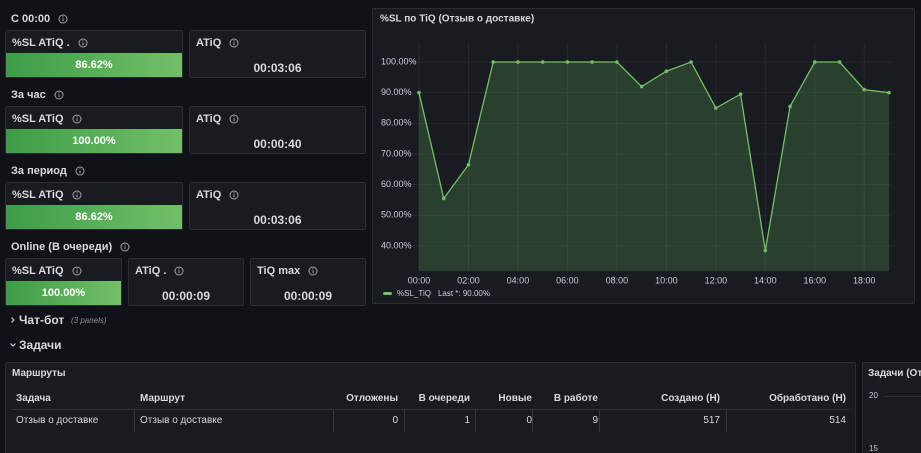 The image size is (921, 453). I want to click on y-tick-label: 70.00%, so click(396, 153).